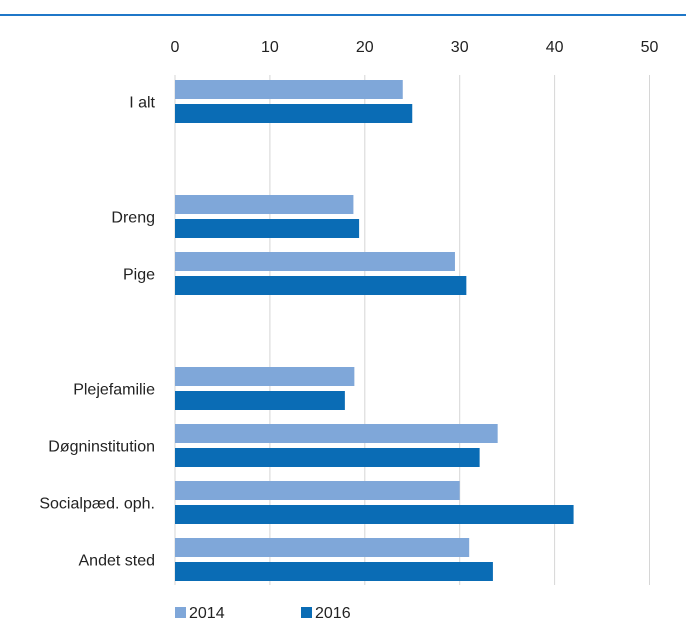 The image size is (686, 624). Describe the element at coordinates (114, 390) in the screenshot. I see `category-label-3: Plejefamilie` at that location.